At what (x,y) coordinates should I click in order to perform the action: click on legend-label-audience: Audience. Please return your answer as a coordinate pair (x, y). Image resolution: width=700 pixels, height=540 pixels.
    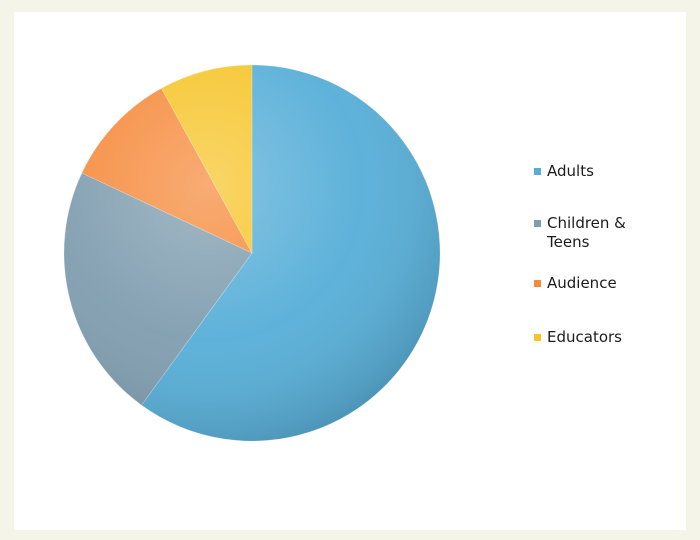
    Looking at the image, I should click on (582, 283).